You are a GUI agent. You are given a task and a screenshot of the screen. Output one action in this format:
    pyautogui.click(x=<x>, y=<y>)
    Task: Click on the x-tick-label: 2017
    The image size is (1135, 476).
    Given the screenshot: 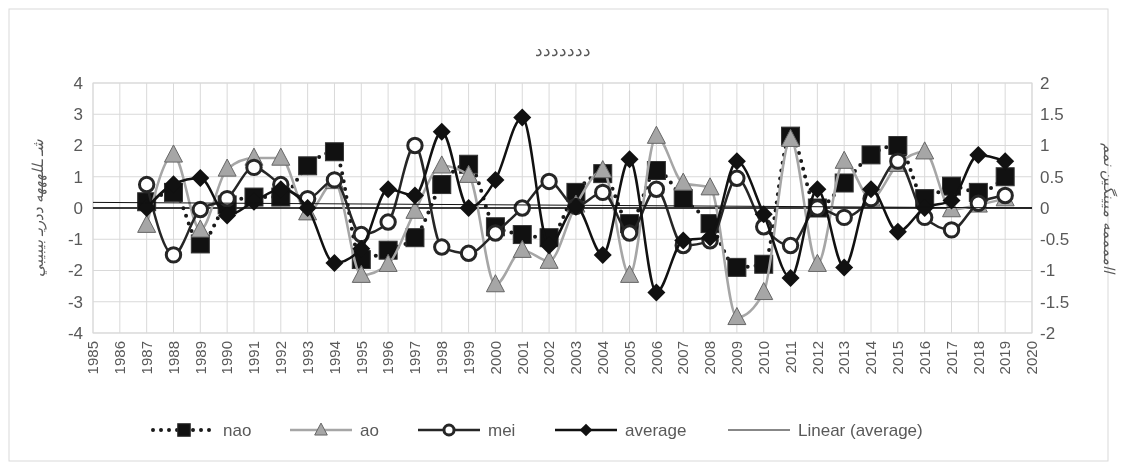 What is the action you would take?
    pyautogui.click(x=951, y=358)
    